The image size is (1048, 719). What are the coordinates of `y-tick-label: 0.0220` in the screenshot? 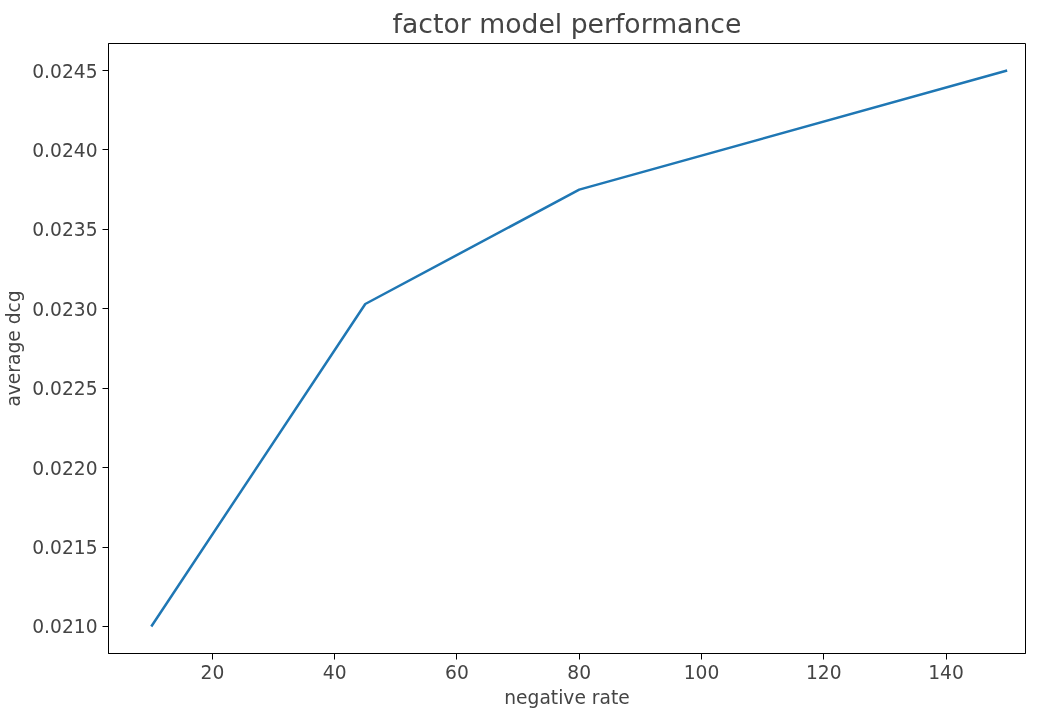 It's located at (65, 468).